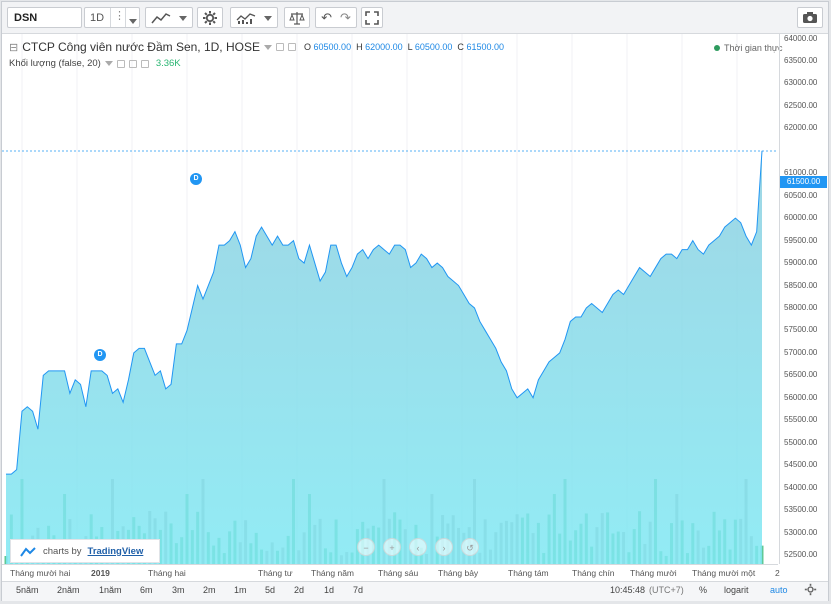 This screenshot has height=604, width=831. What do you see at coordinates (801, 555) in the screenshot?
I see `price-tick-label: 52500.00` at bounding box center [801, 555].